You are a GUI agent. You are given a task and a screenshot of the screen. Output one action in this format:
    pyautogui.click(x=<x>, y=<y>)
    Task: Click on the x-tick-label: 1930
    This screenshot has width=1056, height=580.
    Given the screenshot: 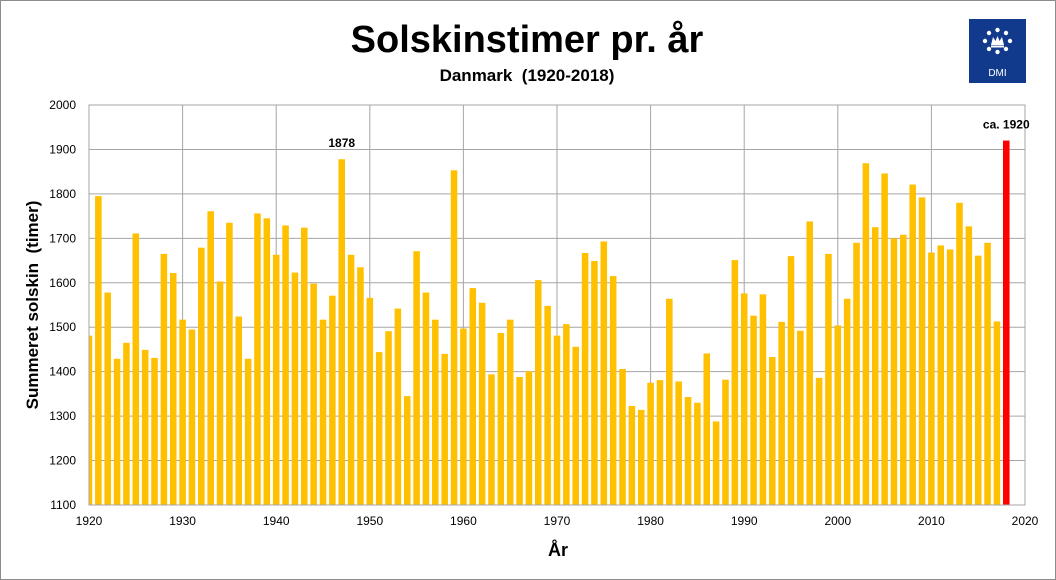 What is the action you would take?
    pyautogui.click(x=182, y=521)
    